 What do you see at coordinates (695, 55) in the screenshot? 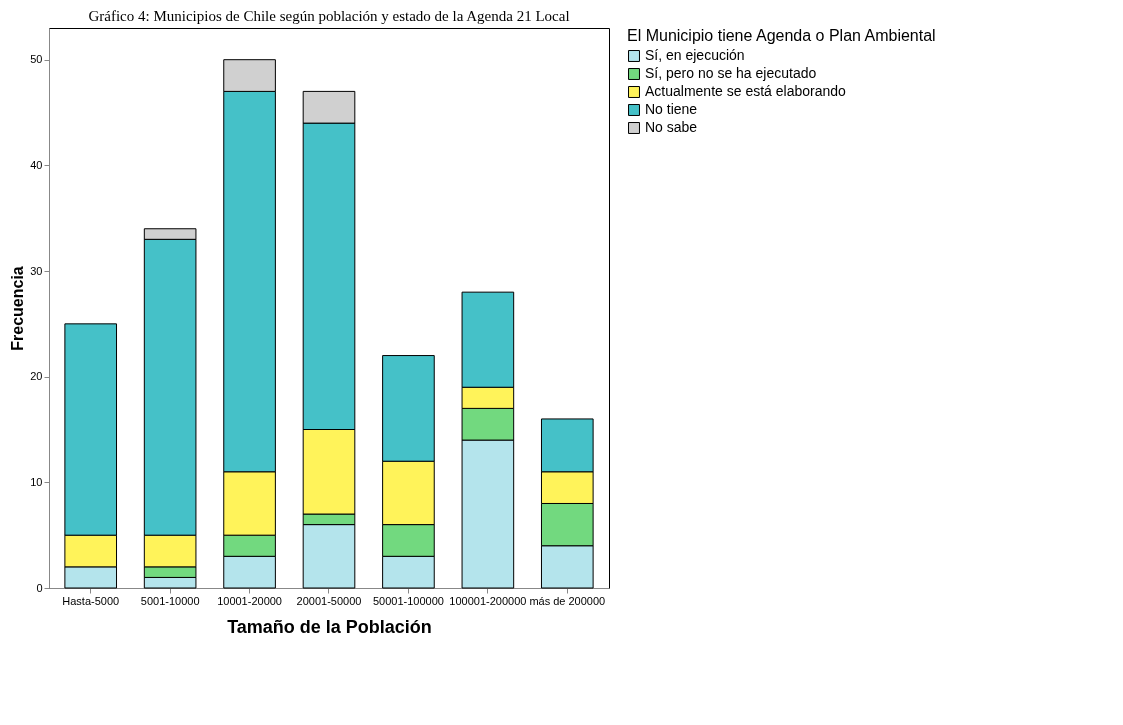
I see `legend-label: Sí, en ejecución` at bounding box center [695, 55].